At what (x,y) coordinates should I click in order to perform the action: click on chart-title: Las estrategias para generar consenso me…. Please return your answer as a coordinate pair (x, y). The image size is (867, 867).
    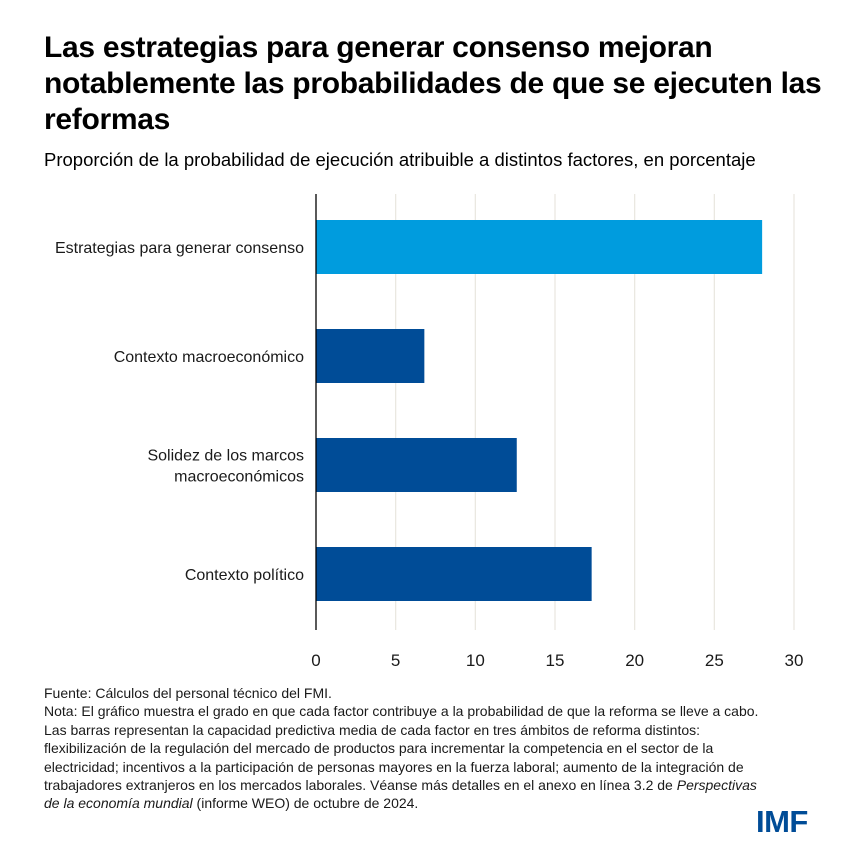
    Looking at the image, I should click on (433, 83).